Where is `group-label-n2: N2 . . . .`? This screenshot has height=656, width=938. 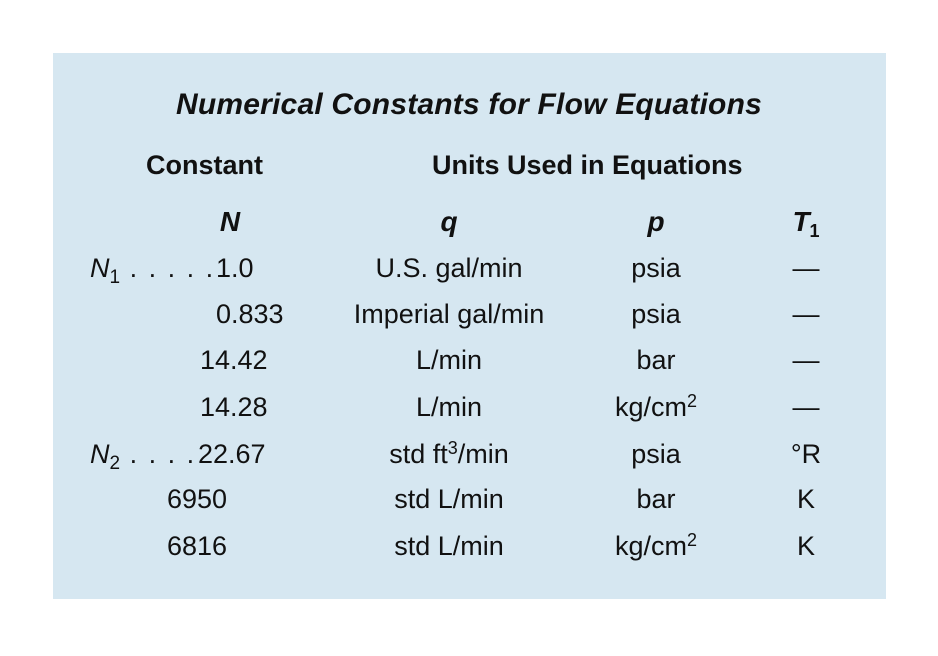
group-label-n2: N2 . . . . is located at coordinates (143, 457).